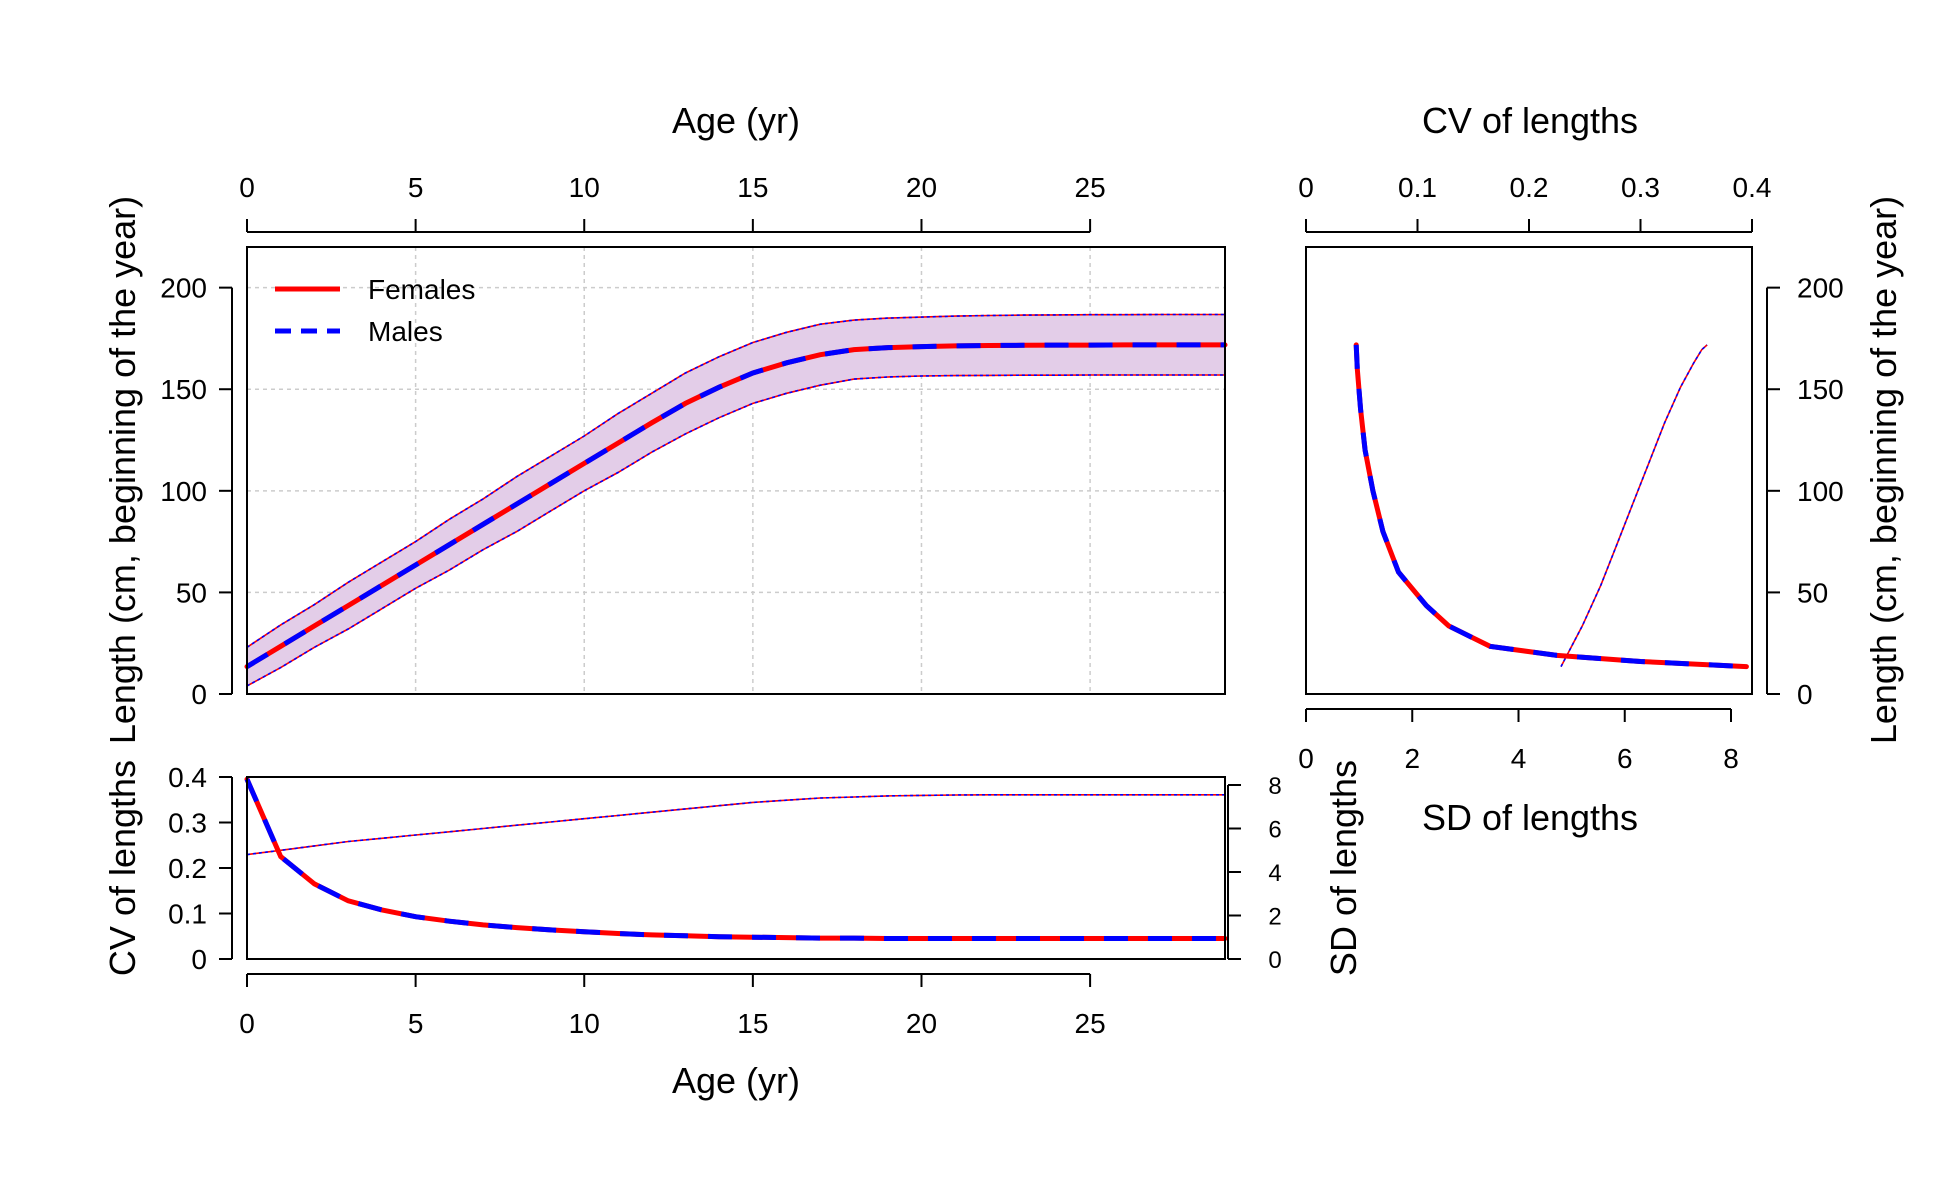 This screenshot has width=1950, height=1200. Describe the element at coordinates (122, 868) in the screenshot. I see `y-axis-title-cv: CV of lengths` at that location.